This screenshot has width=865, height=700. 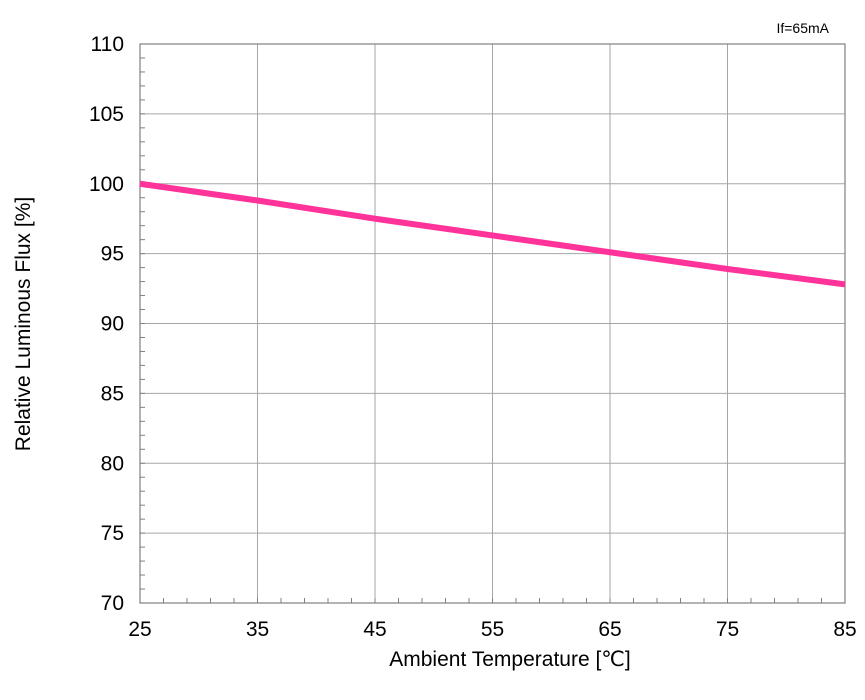 What do you see at coordinates (727, 629) in the screenshot?
I see `x-tick-label: 75` at bounding box center [727, 629].